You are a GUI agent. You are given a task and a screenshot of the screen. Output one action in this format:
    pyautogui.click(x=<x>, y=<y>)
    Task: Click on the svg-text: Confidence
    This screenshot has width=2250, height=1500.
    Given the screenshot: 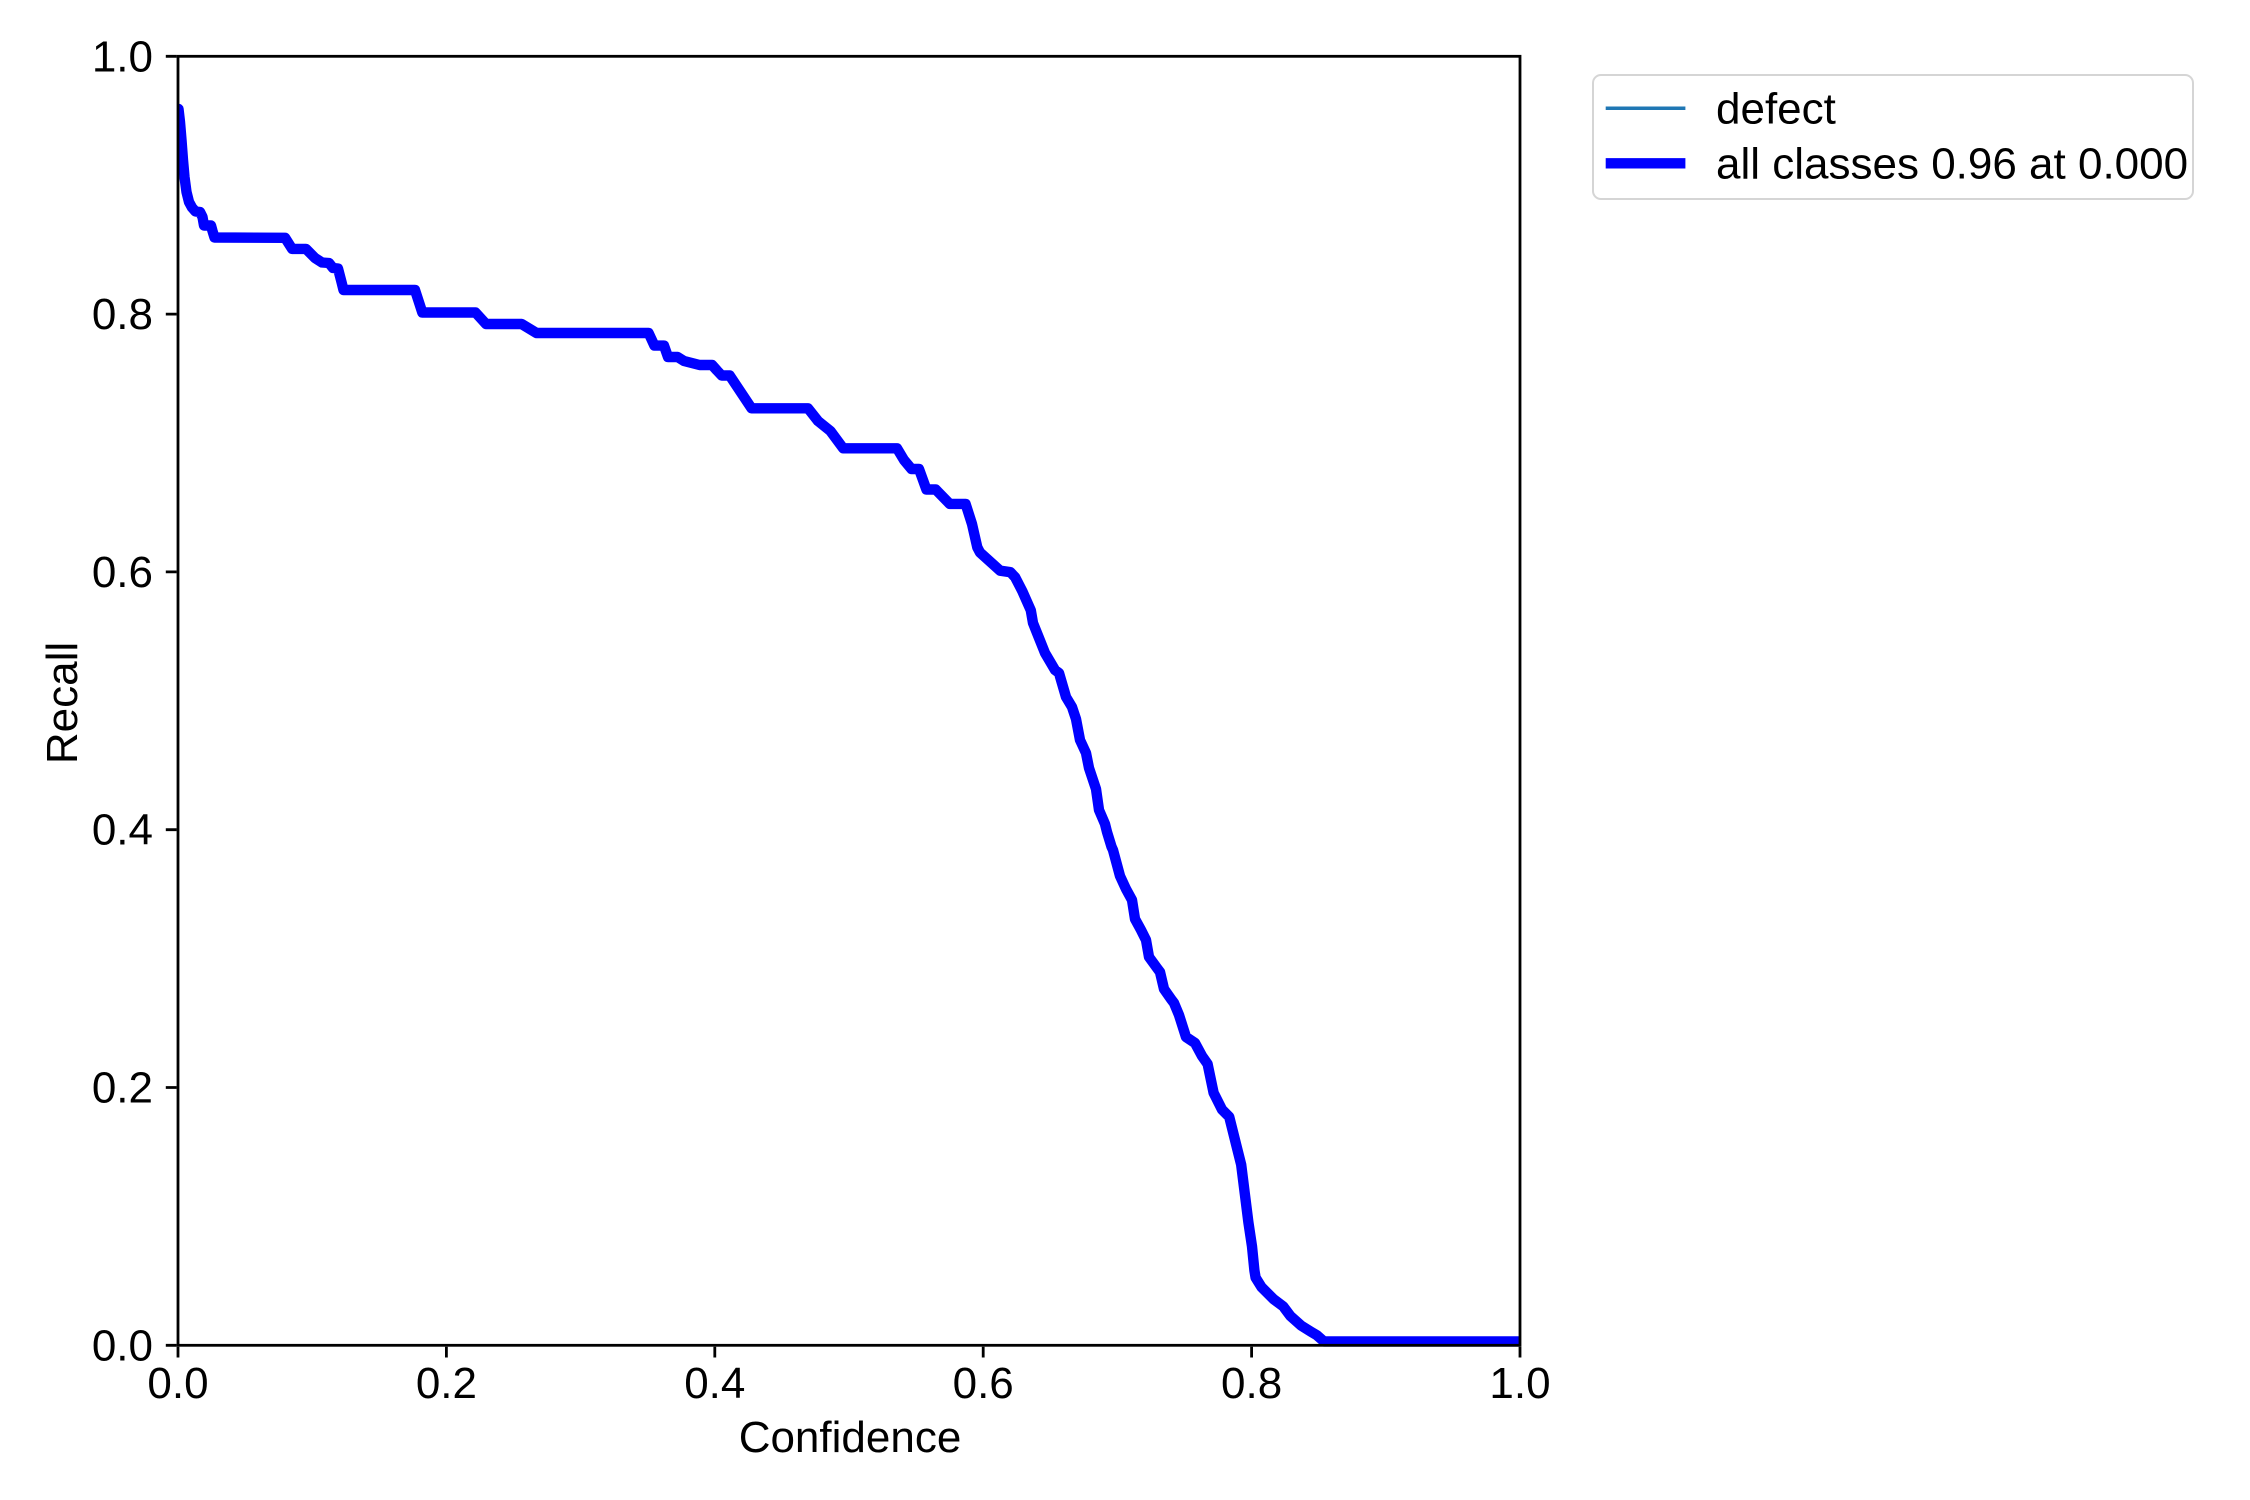 What is the action you would take?
    pyautogui.click(x=850, y=1437)
    